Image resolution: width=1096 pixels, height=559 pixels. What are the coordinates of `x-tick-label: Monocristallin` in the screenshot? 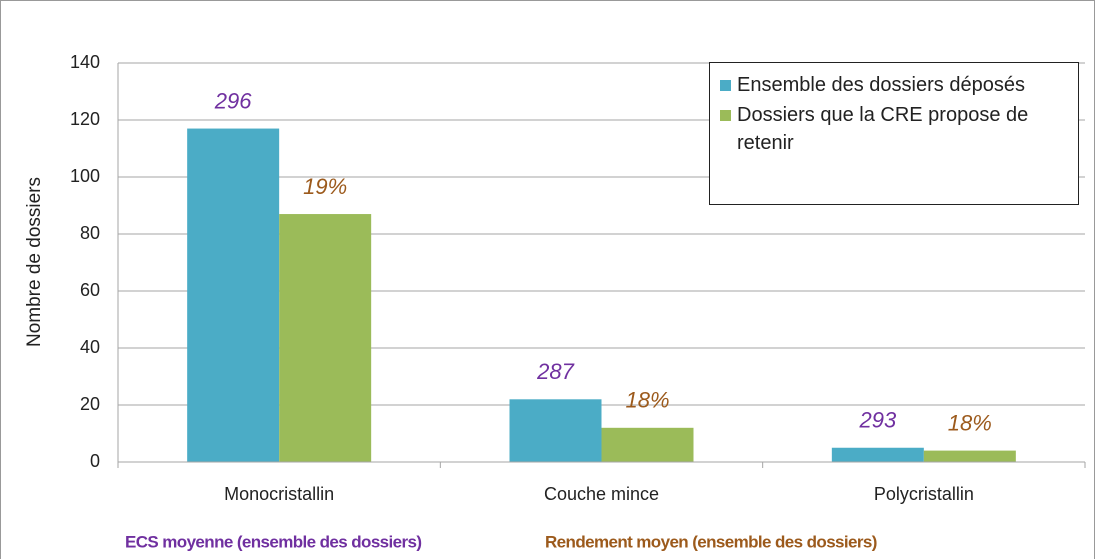 It's located at (279, 494).